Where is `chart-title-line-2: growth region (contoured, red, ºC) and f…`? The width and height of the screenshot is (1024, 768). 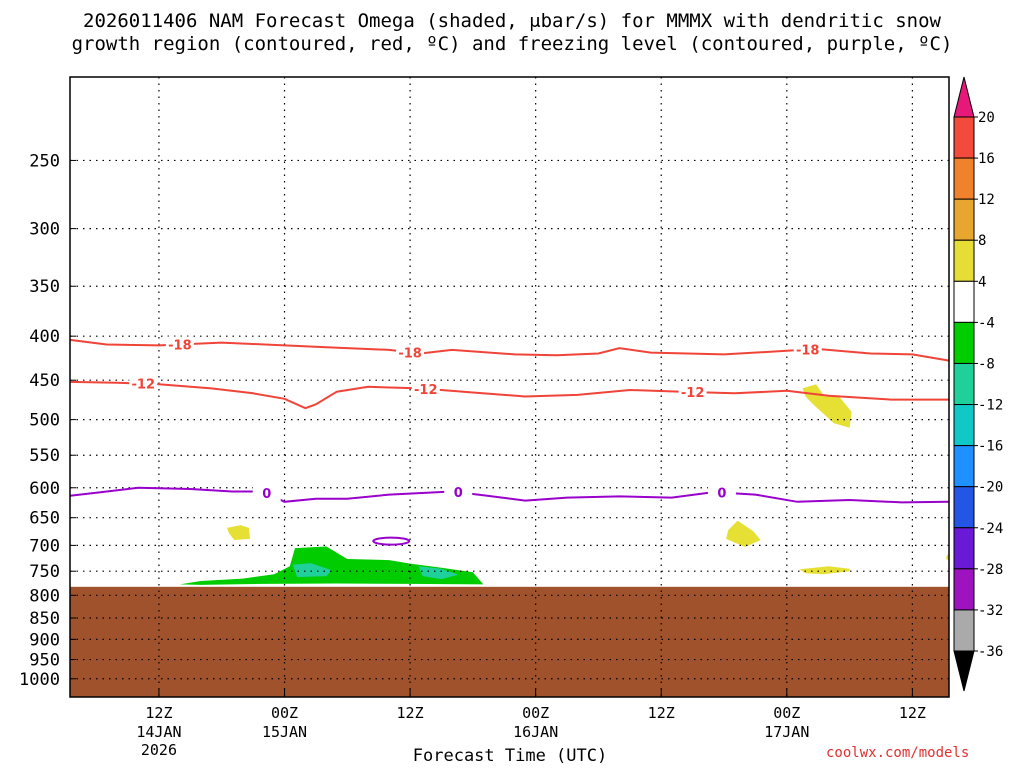 chart-title-line-2: growth region (contoured, red, ºC) and f… is located at coordinates (512, 44).